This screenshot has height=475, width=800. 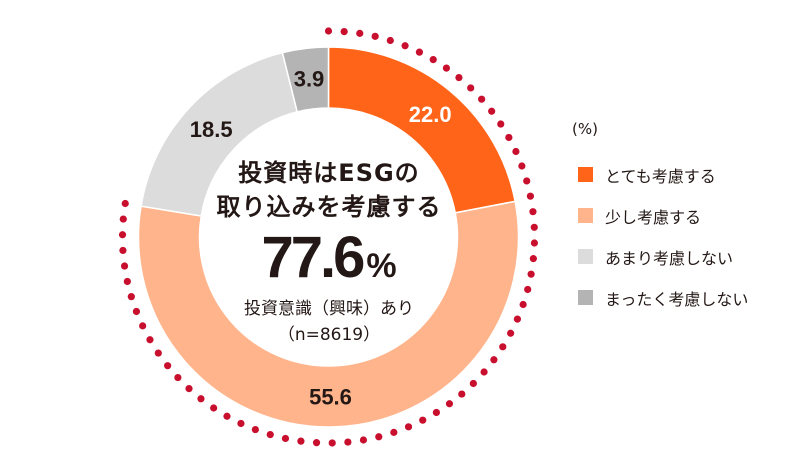 What do you see at coordinates (329, 207) in the screenshot?
I see `center-title-line2: 取り込みを考慮する` at bounding box center [329, 207].